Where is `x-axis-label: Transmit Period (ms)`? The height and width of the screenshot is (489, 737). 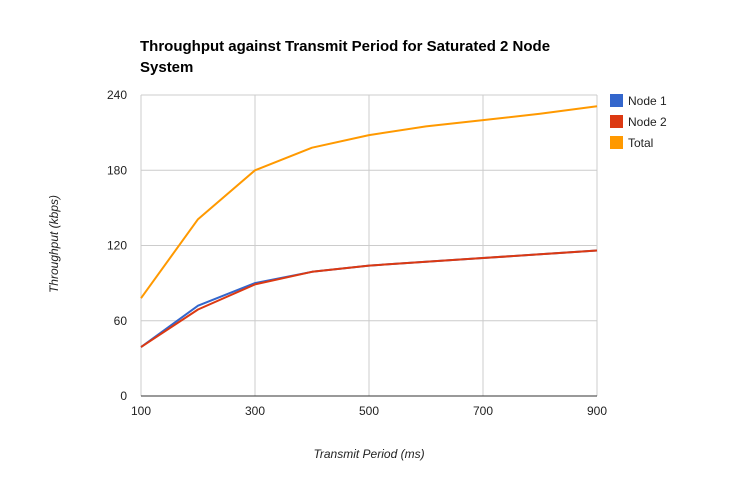 x-axis-label: Transmit Period (ms) is located at coordinates (368, 454).